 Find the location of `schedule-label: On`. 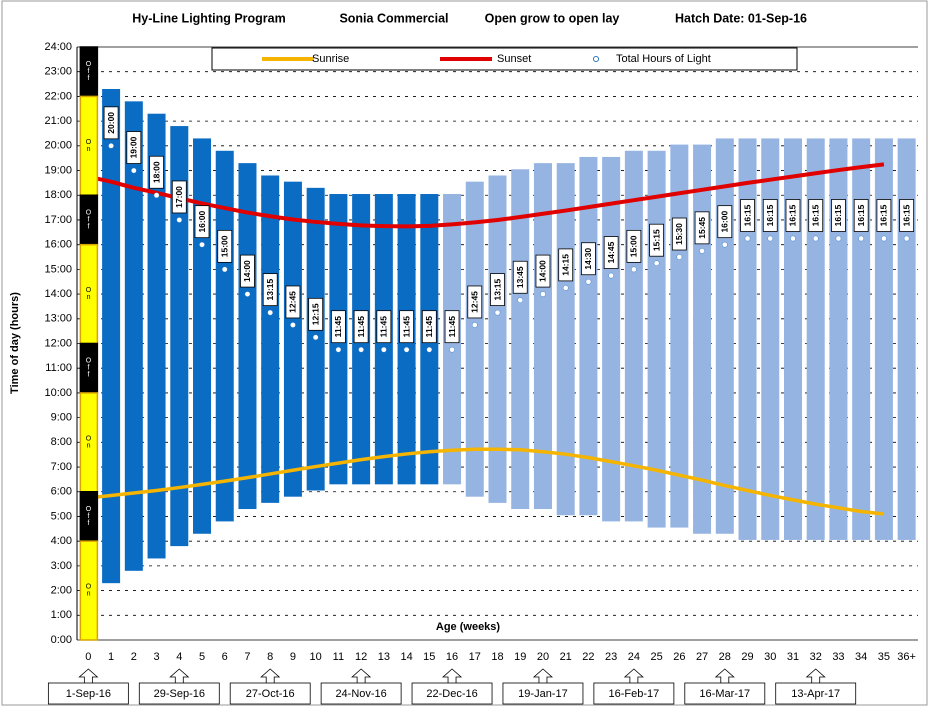

schedule-label: On is located at coordinates (88, 591).